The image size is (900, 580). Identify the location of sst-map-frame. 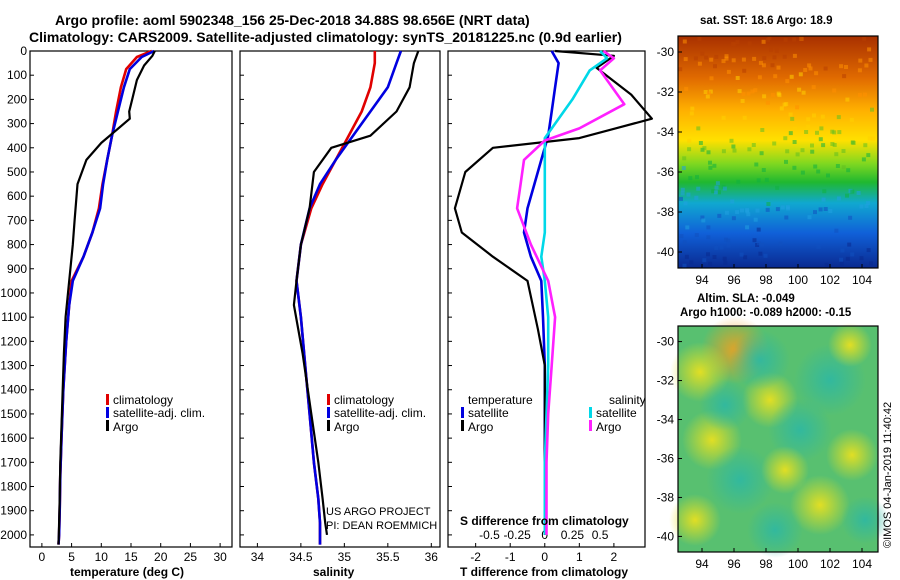
(778, 152).